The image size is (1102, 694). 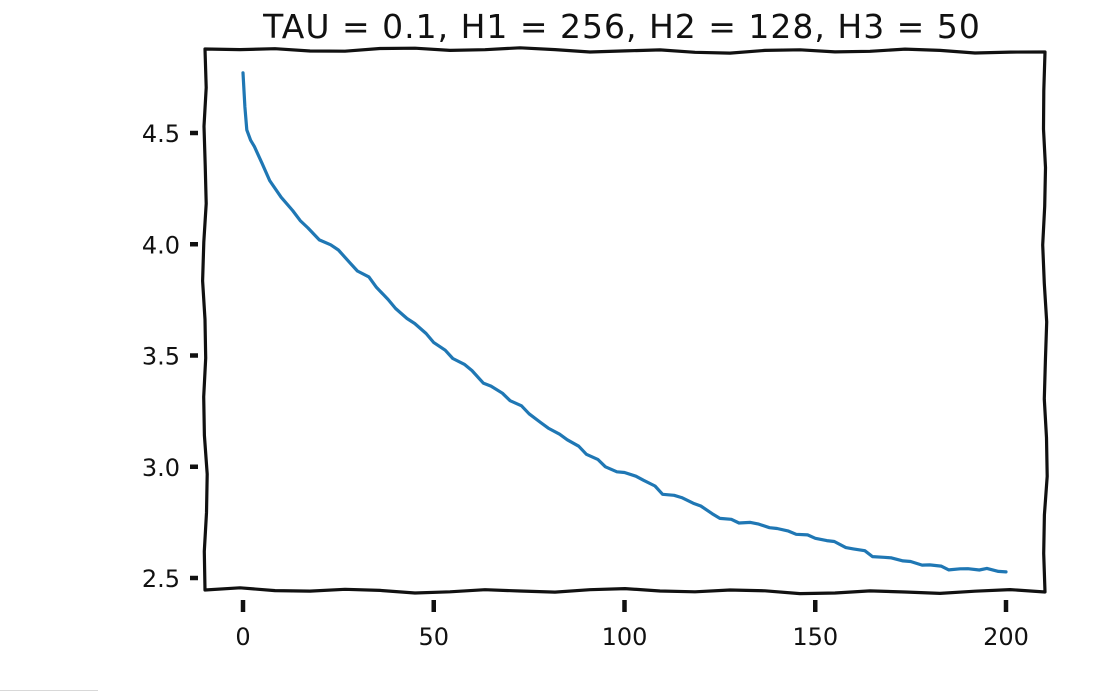 What do you see at coordinates (625, 637) in the screenshot?
I see `x-tick-label: 100` at bounding box center [625, 637].